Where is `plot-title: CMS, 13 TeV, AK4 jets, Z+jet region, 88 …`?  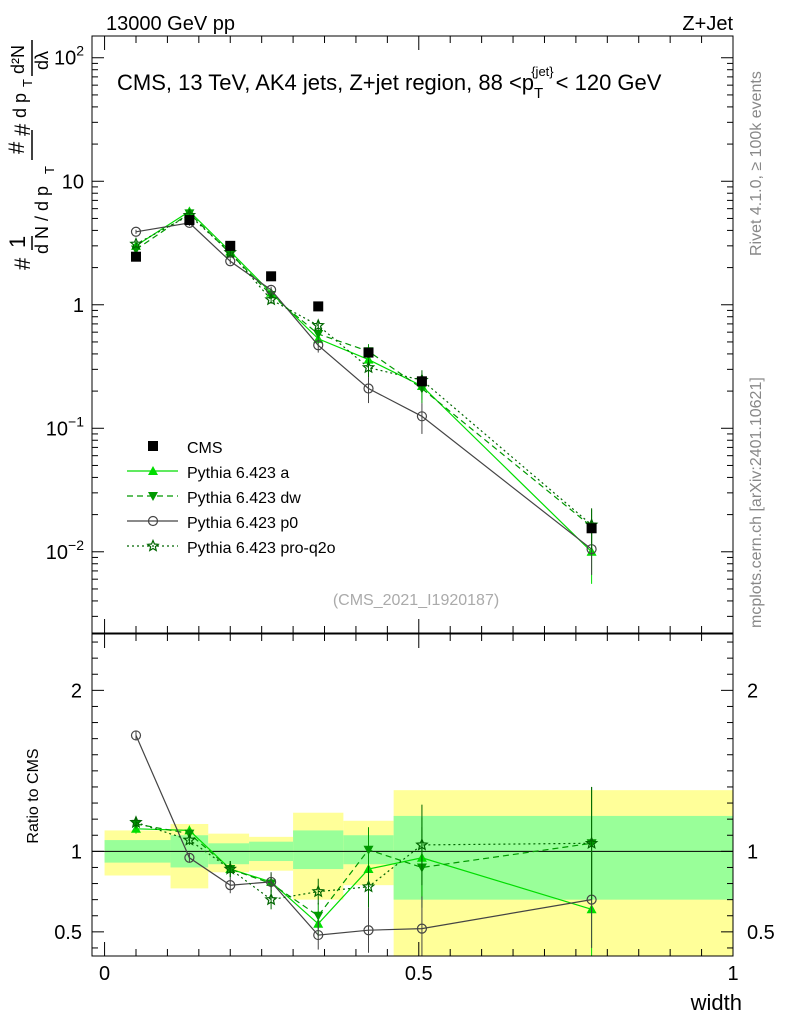
plot-title: CMS, 13 TeV, AK4 jets, Z+jet region, 88 … is located at coordinates (389, 83).